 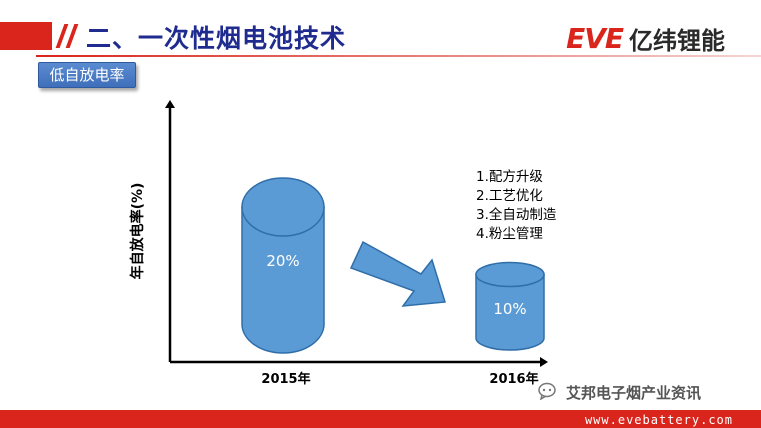 What do you see at coordinates (380, 419) in the screenshot?
I see `footer-bar` at bounding box center [380, 419].